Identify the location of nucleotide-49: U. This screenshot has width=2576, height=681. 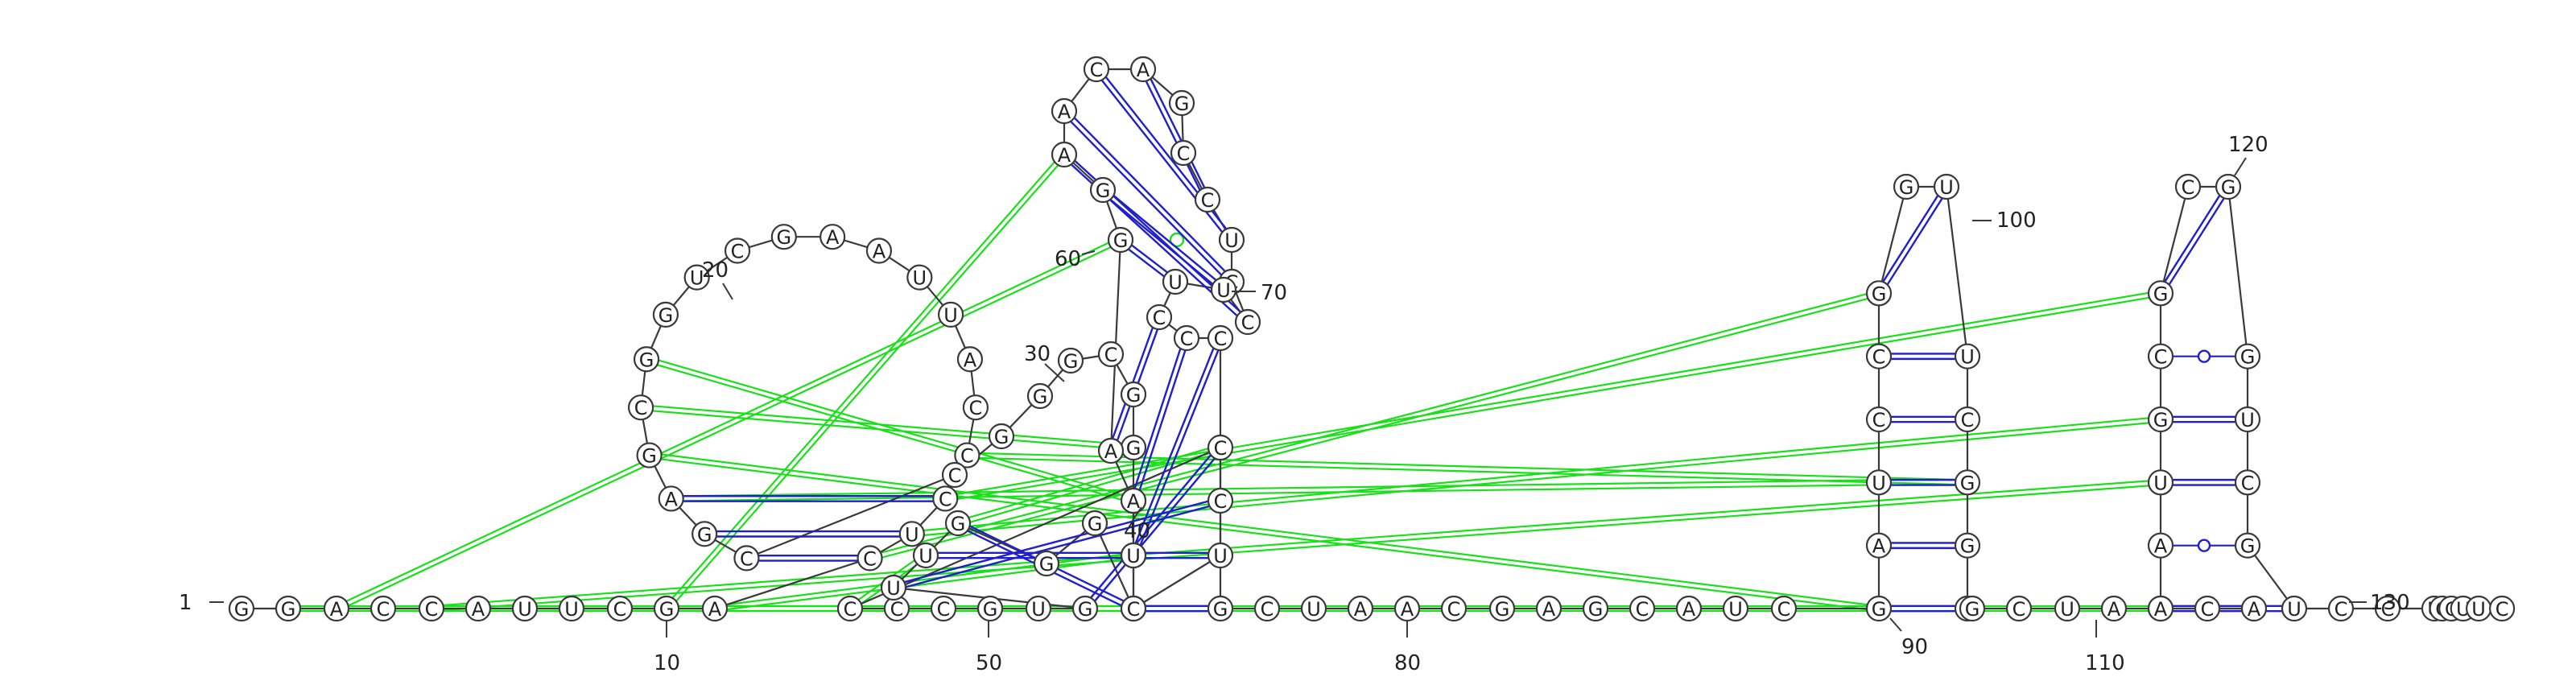
(1038, 608).